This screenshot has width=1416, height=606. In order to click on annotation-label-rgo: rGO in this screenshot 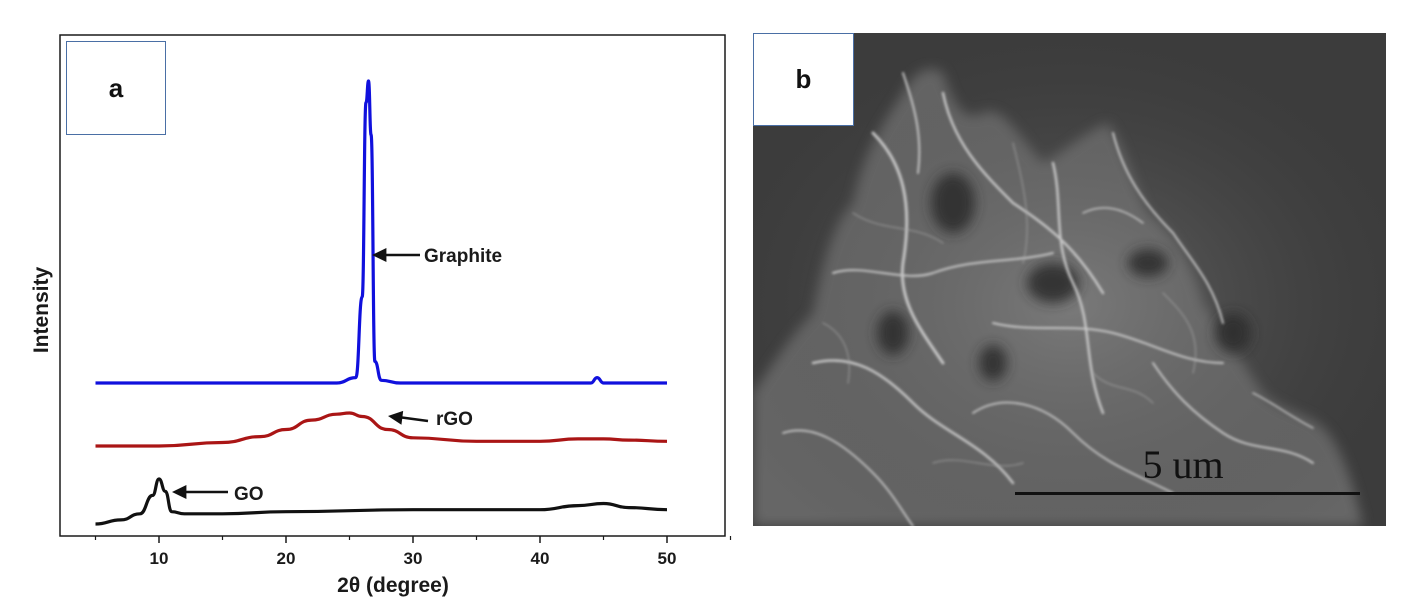, I will do `click(454, 419)`.